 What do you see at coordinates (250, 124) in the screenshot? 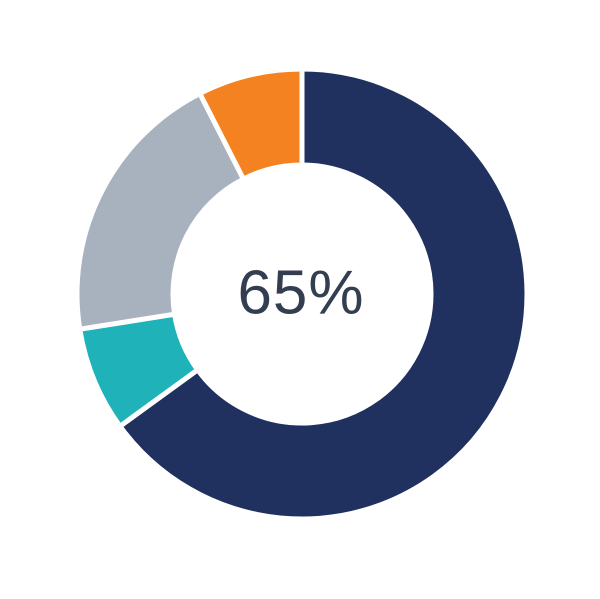
I see `donut-segment-orange` at bounding box center [250, 124].